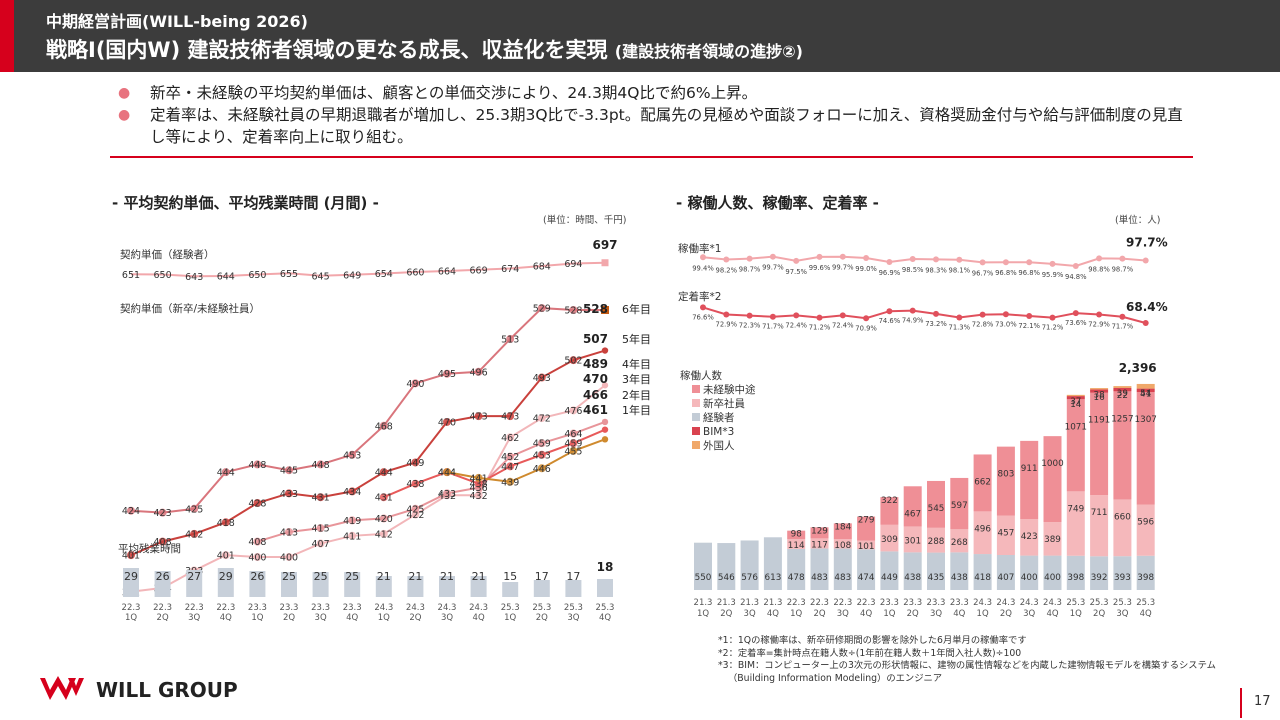 This screenshot has width=1280, height=720. Describe the element at coordinates (1076, 427) in the screenshot. I see `headcount-value-label: 1071` at that location.